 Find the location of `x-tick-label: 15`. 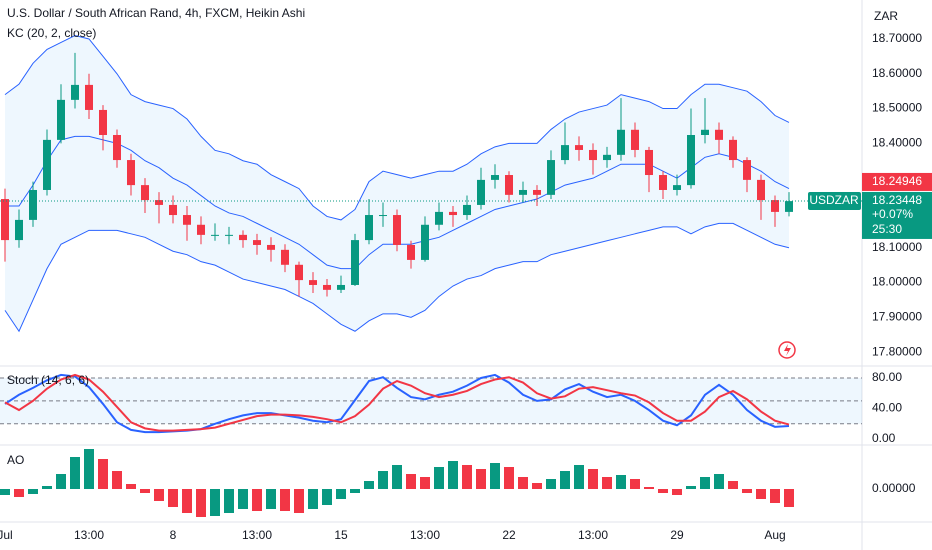

x-tick-label: 15 is located at coordinates (341, 535).